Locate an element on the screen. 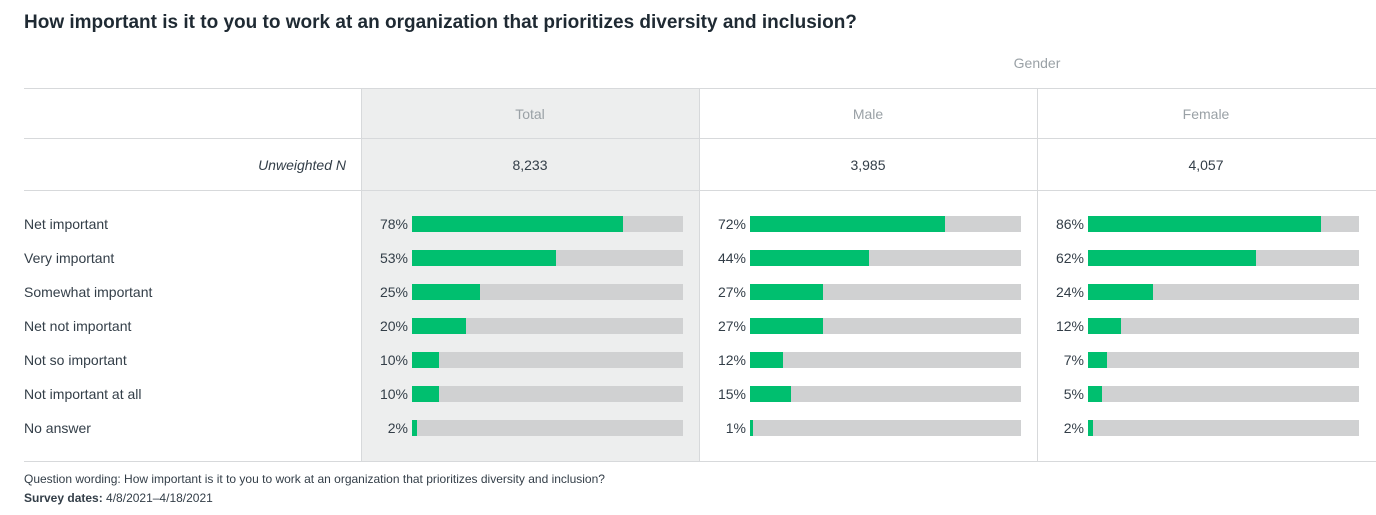  bar-track-male-not-important-at-all is located at coordinates (885, 394).